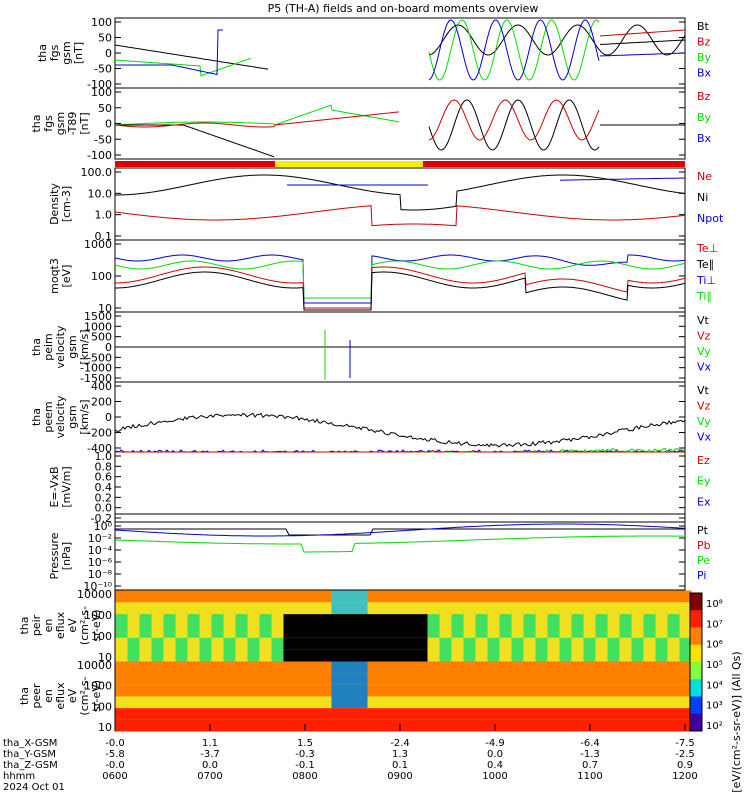 The width and height of the screenshot is (750, 800). I want to click on legend-Vx: Vx, so click(704, 367).